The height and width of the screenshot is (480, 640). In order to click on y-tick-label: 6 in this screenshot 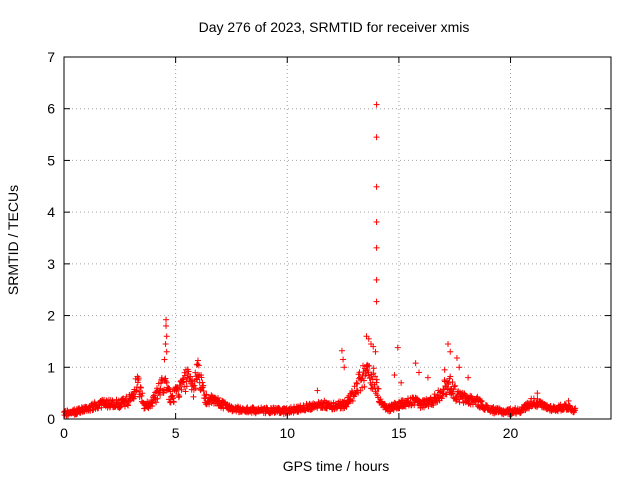, I will do `click(51, 109)`.